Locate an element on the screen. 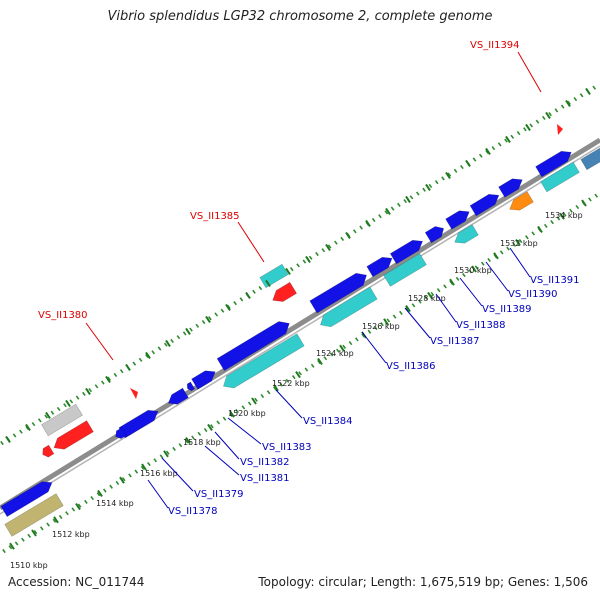 The width and height of the screenshot is (600, 600). scale-label: 1516 kbp is located at coordinates (159, 473).